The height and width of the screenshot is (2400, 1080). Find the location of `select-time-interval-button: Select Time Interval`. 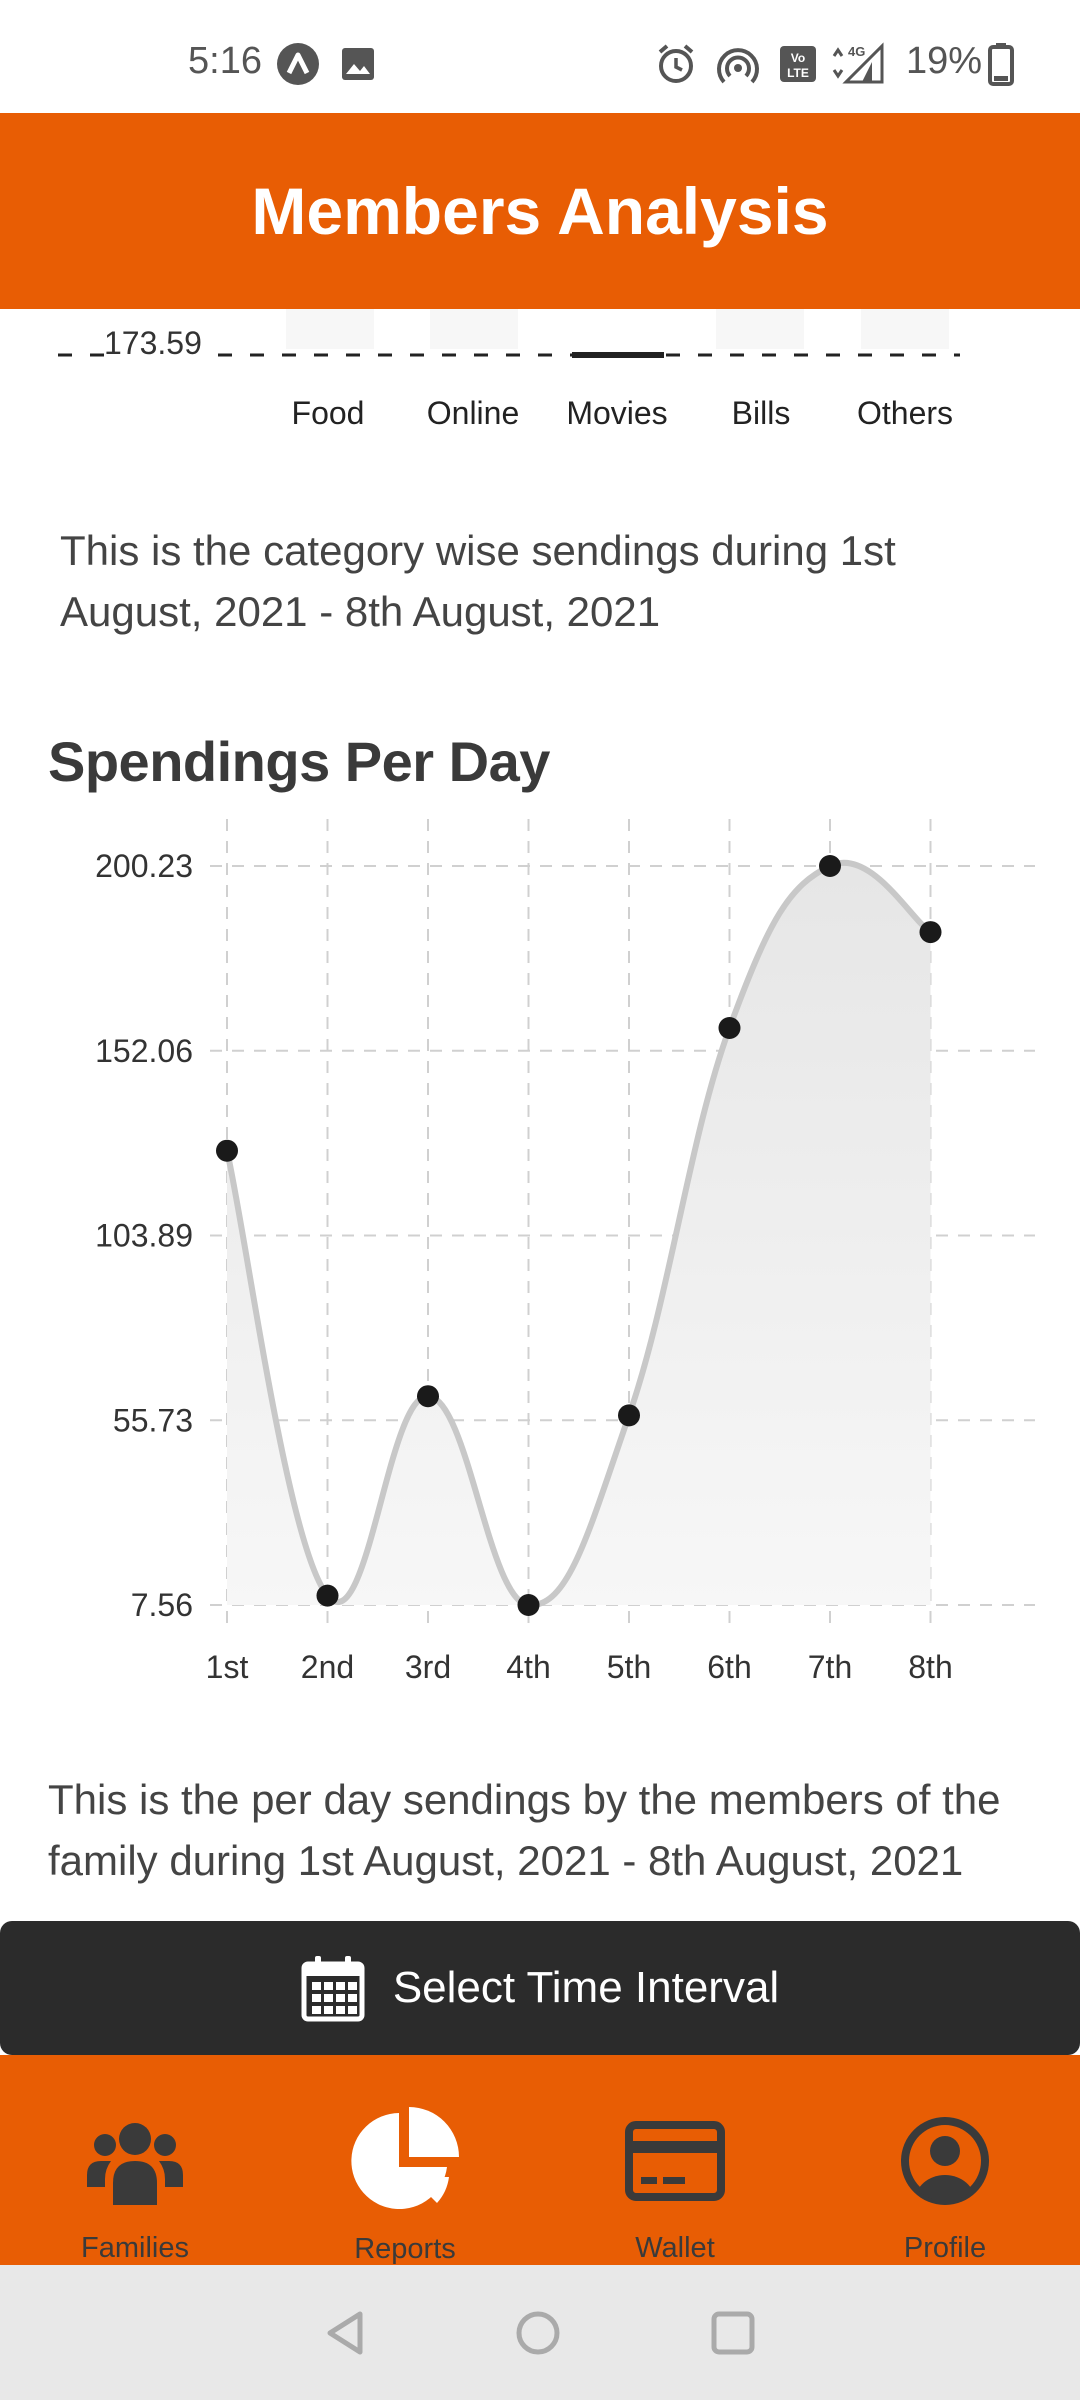

select-time-interval-button: Select Time Interval is located at coordinates (540, 1988).